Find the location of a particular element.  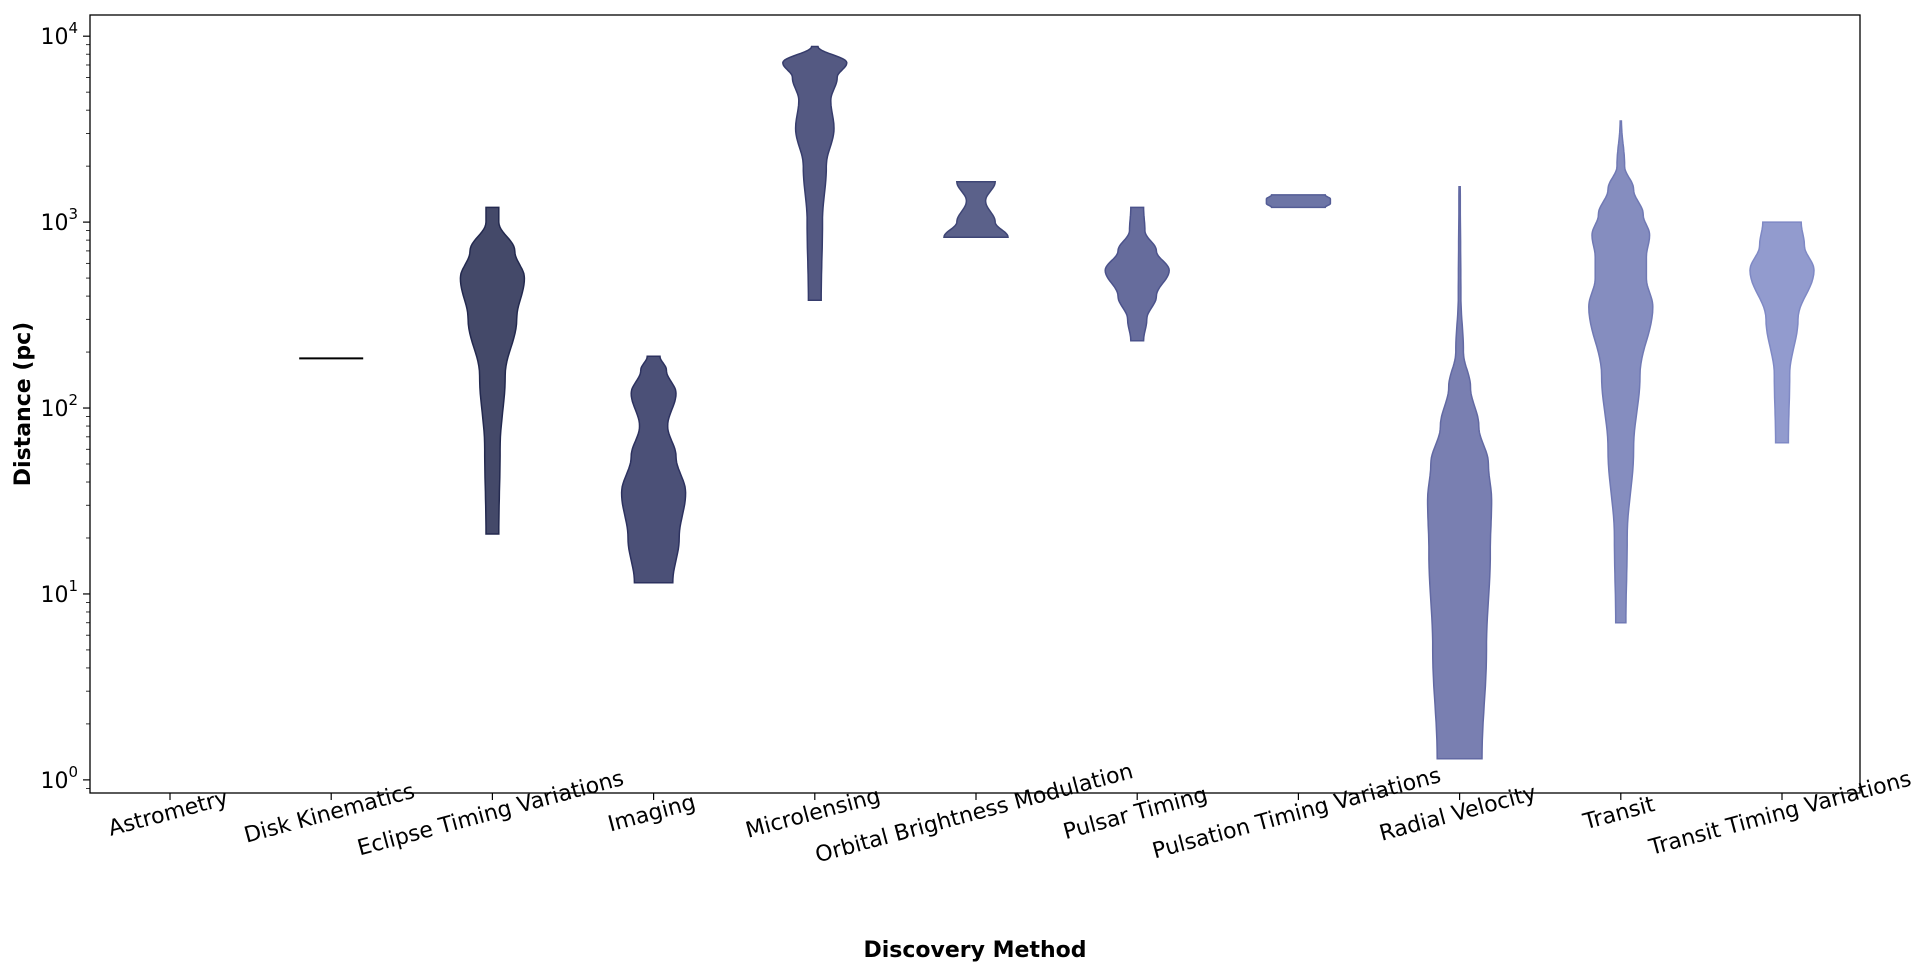

y-axis: 10⁰ 10¹ 10² 10³ 10⁴ is located at coordinates (65, 406).